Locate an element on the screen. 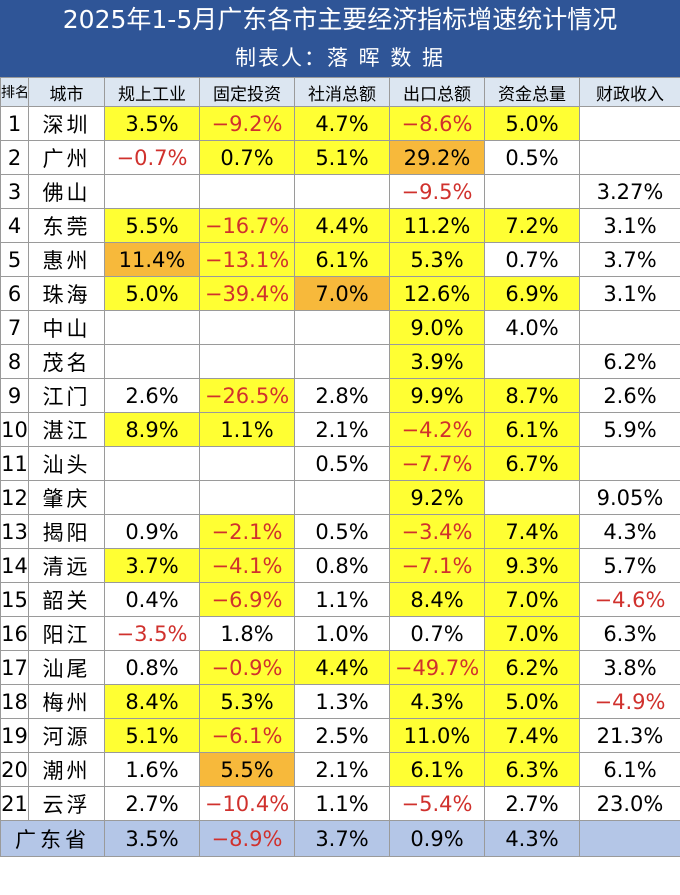  city-cell: 湛江 is located at coordinates (66, 429).